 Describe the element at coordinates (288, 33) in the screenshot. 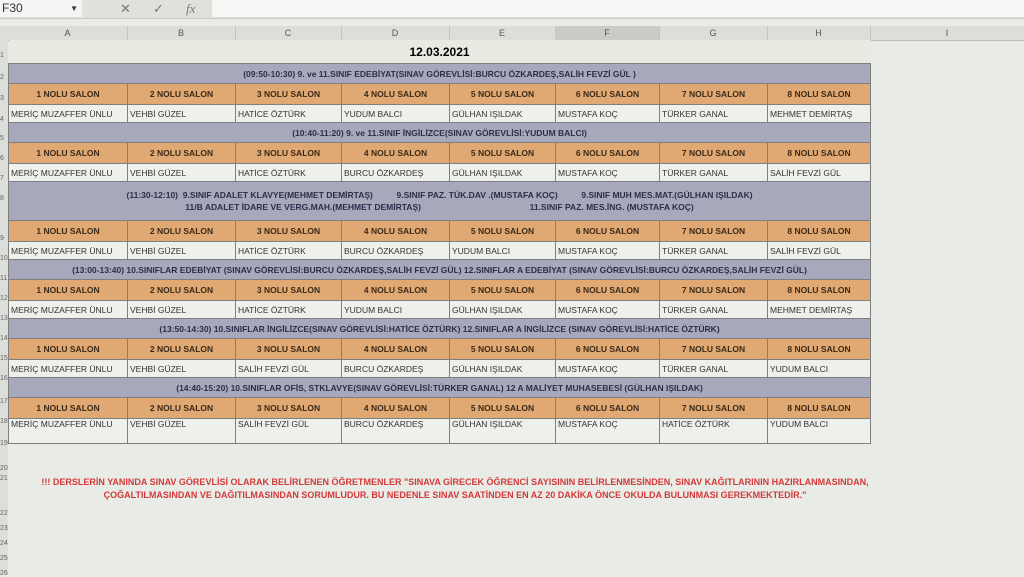

I see `column-header-c: C` at that location.